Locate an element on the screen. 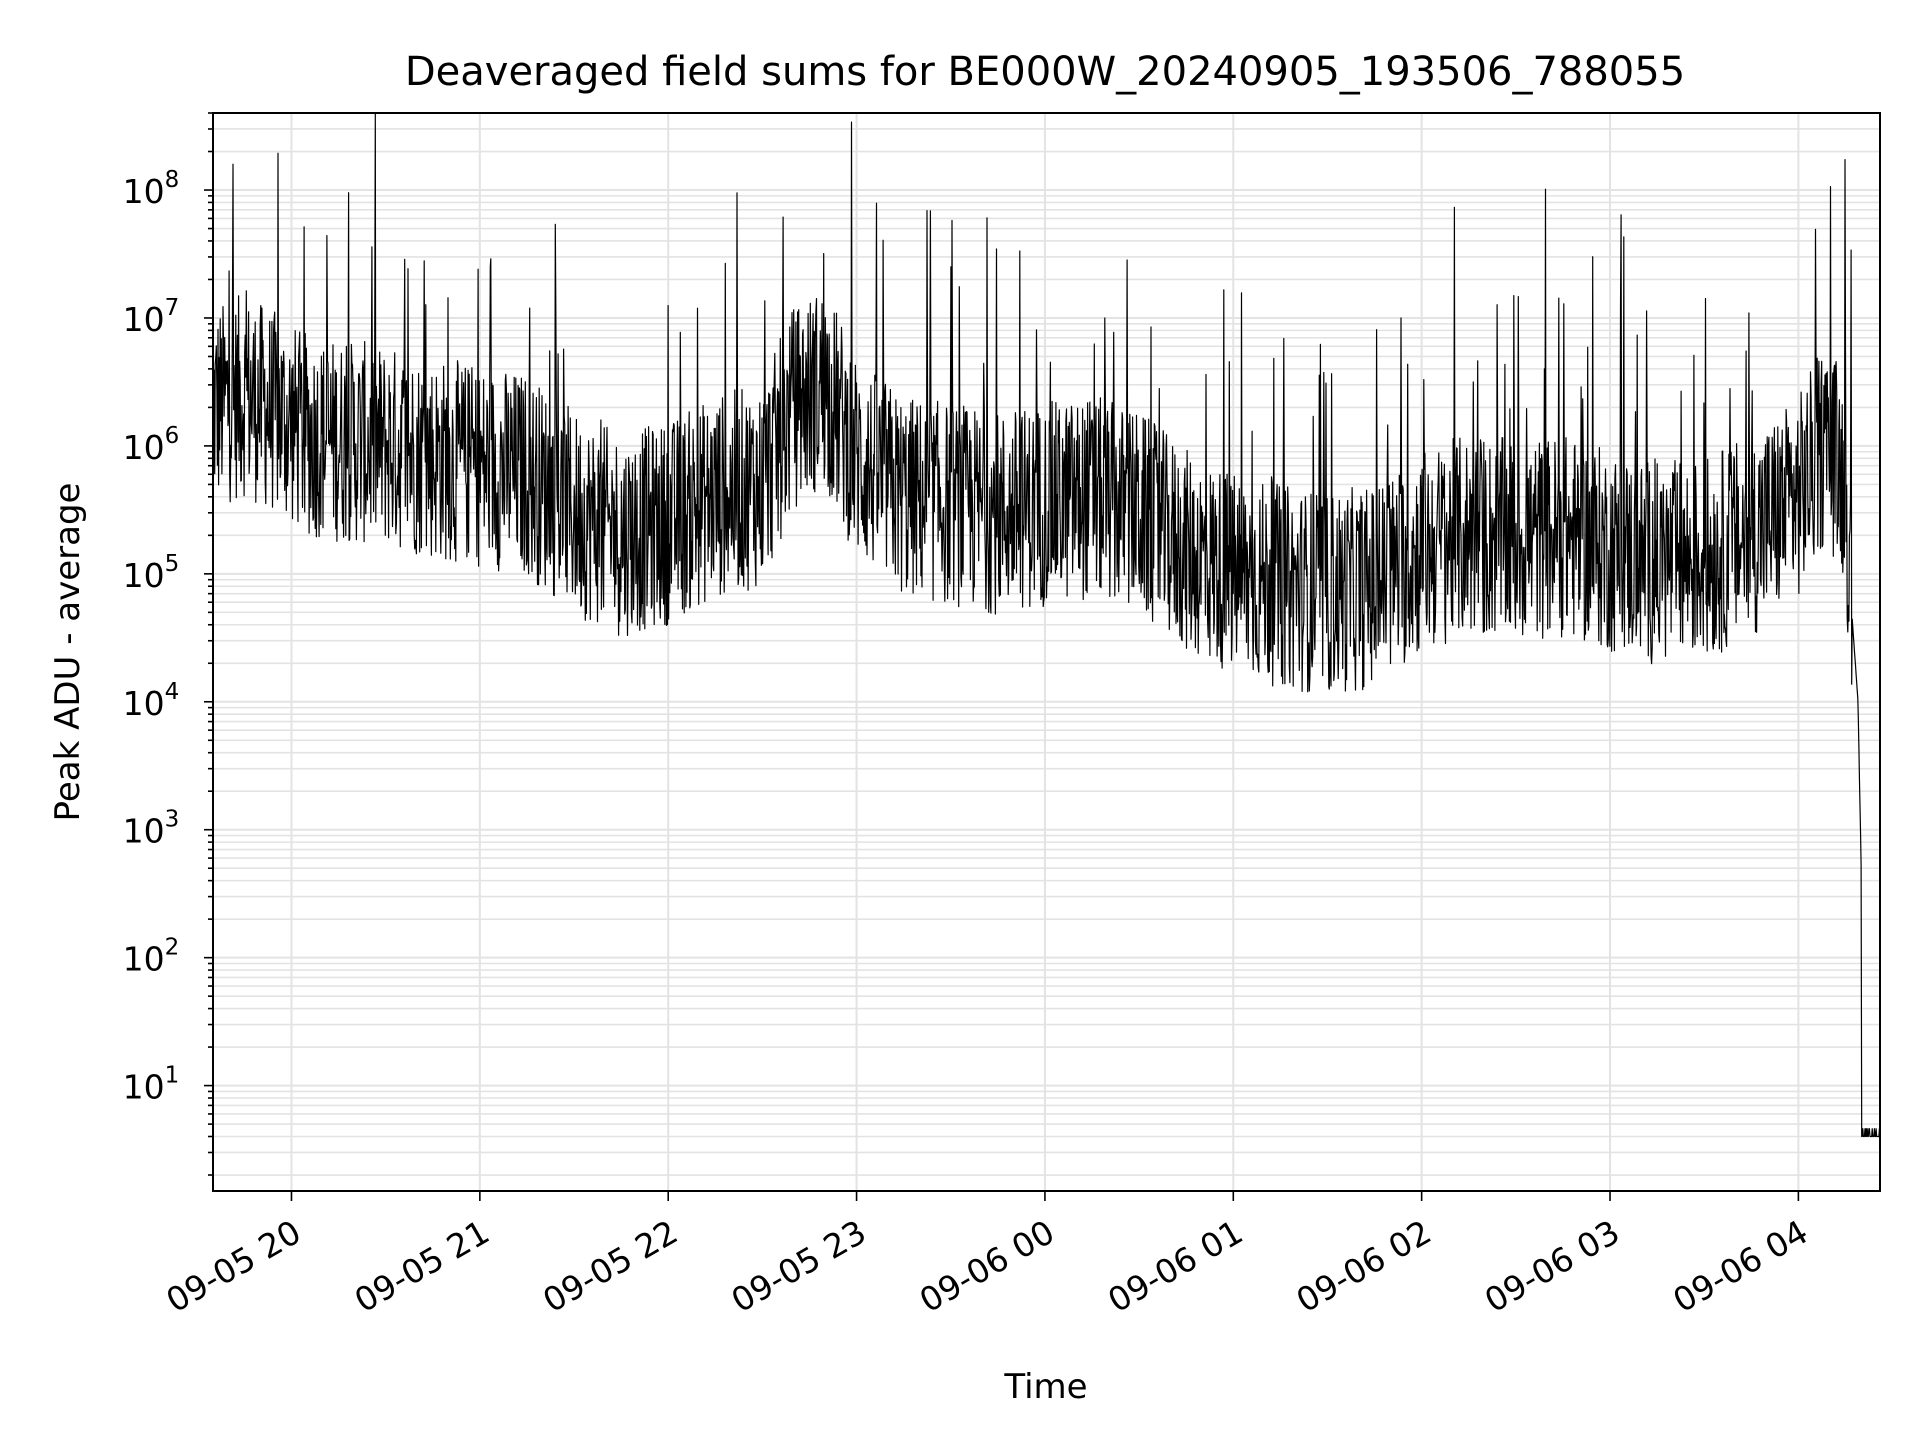 The image size is (1920, 1440). y-tick-label: 10³ is located at coordinates (151, 829).